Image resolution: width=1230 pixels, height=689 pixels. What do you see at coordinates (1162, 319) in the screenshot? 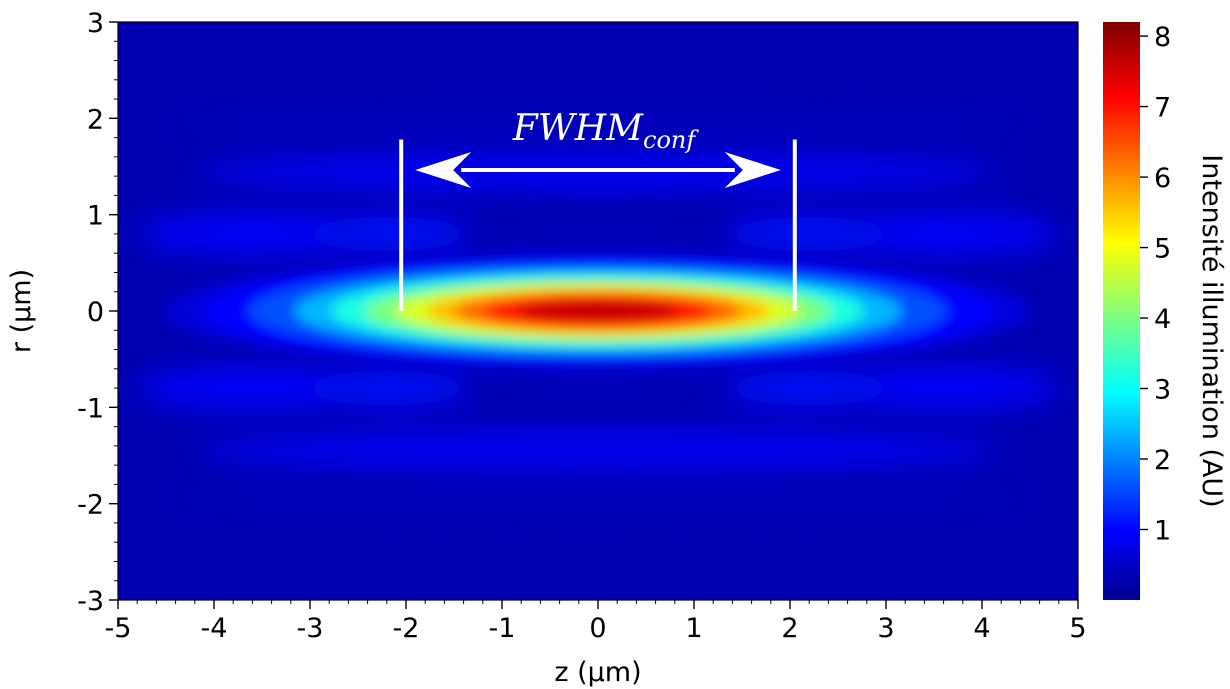
I see `colorbar-tick-label: 4` at bounding box center [1162, 319].